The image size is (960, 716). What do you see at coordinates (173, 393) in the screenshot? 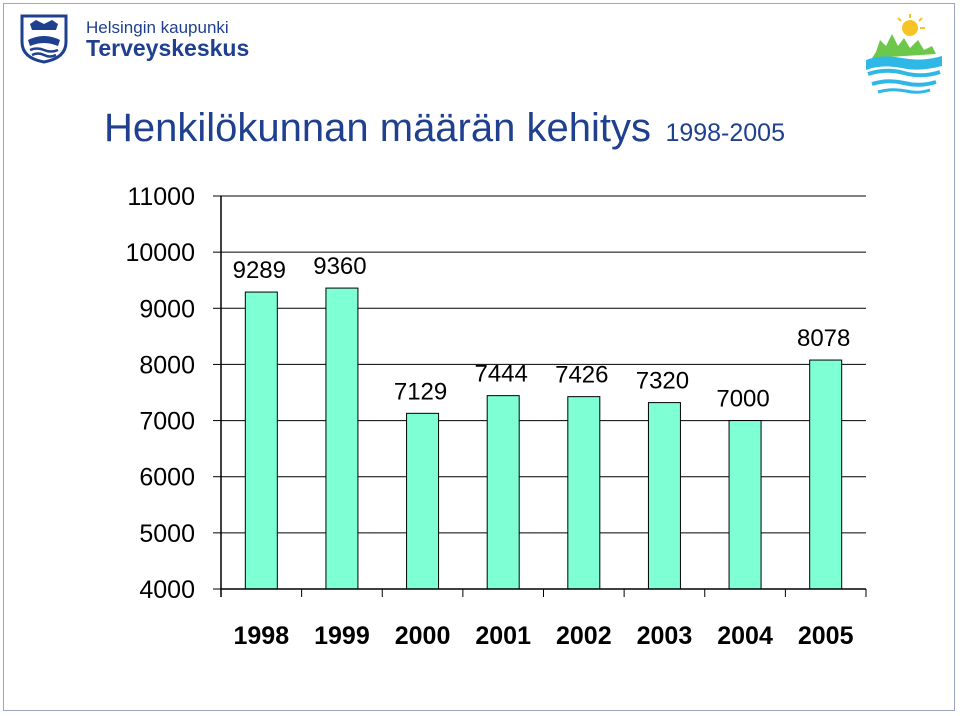
I see `y-axis-ticks: 4000 5000 6000 7000 8000 9000 10000 11000` at bounding box center [173, 393].